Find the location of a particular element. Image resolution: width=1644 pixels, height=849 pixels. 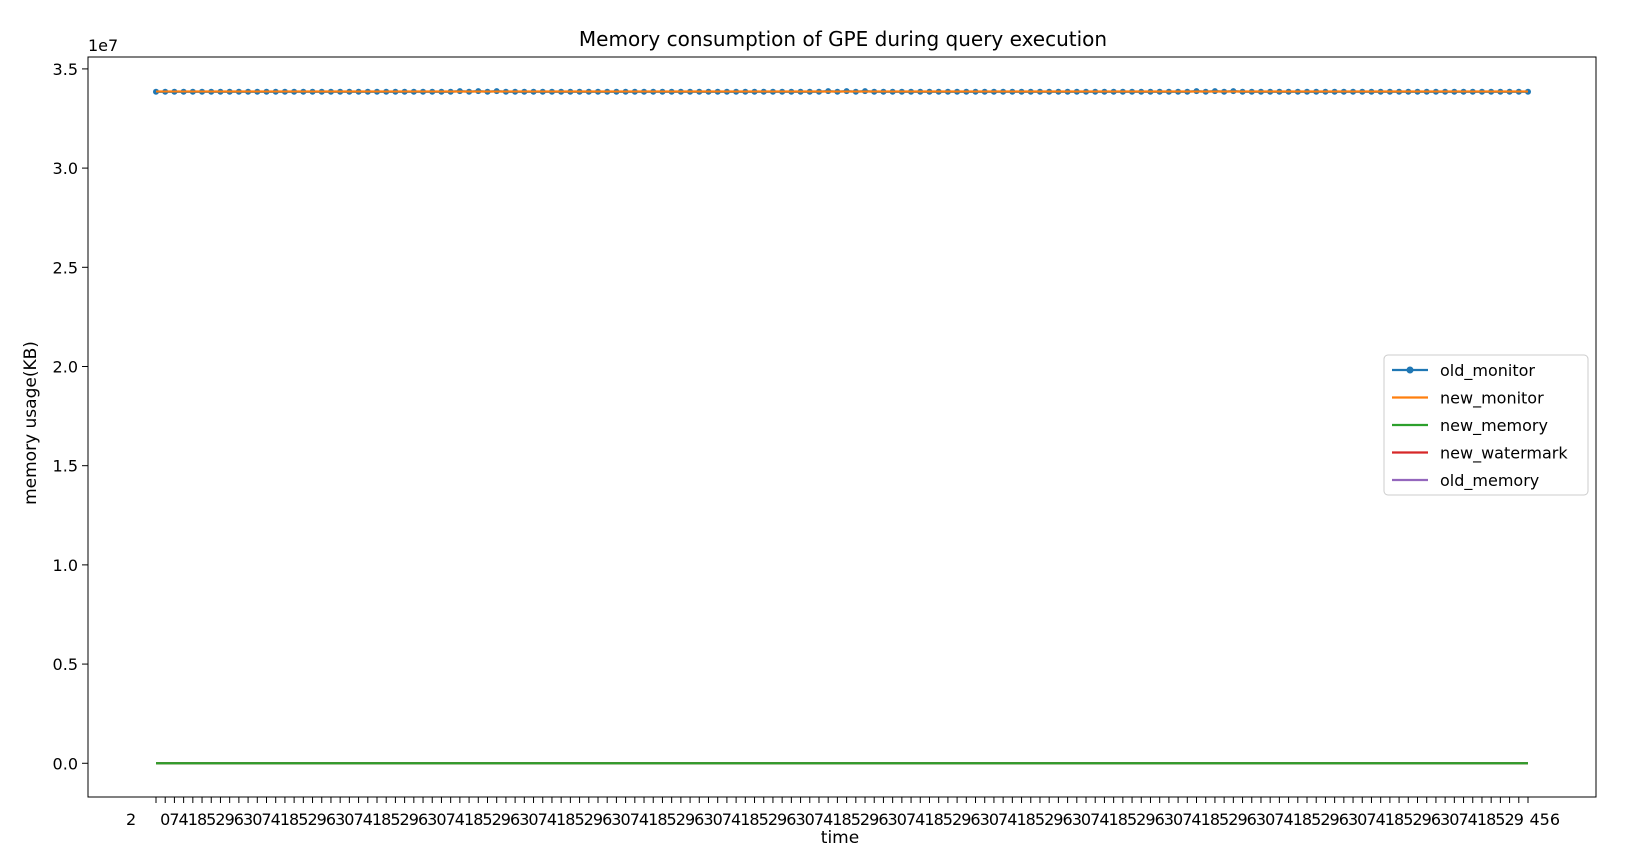

legend-marker-old_monitor is located at coordinates (1410, 370).